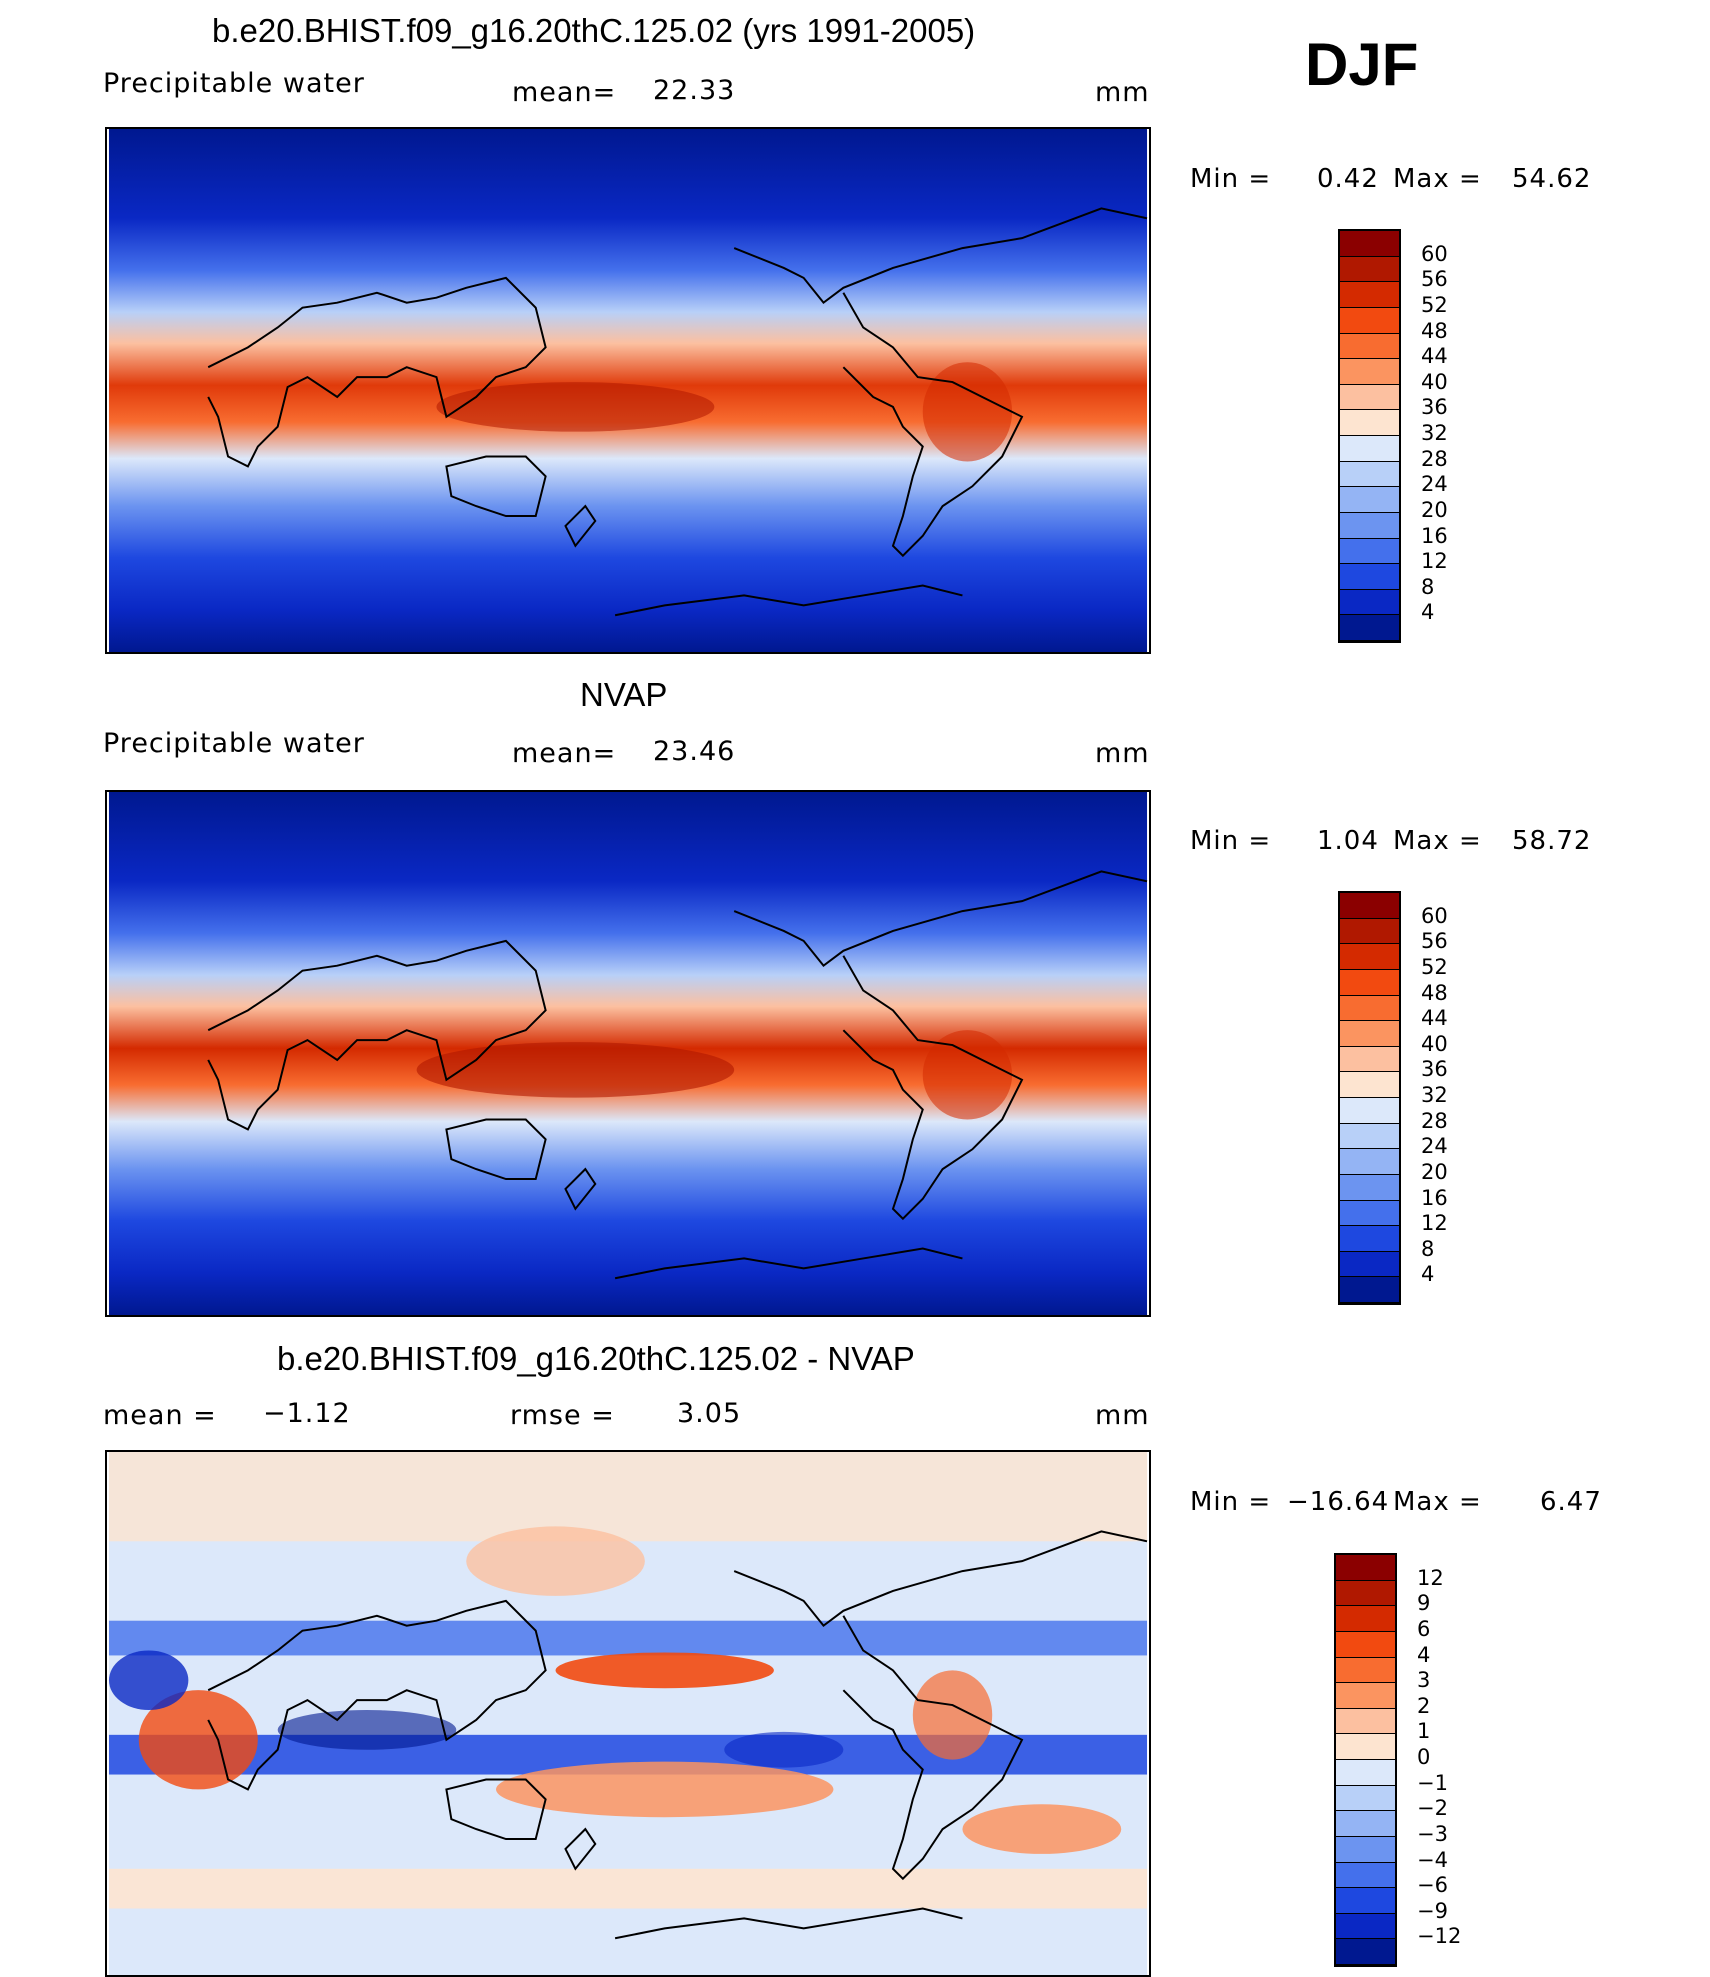 The height and width of the screenshot is (1977, 1710). What do you see at coordinates (709, 1413) in the screenshot?
I see `panel3-rmse-value: 3.05` at bounding box center [709, 1413].